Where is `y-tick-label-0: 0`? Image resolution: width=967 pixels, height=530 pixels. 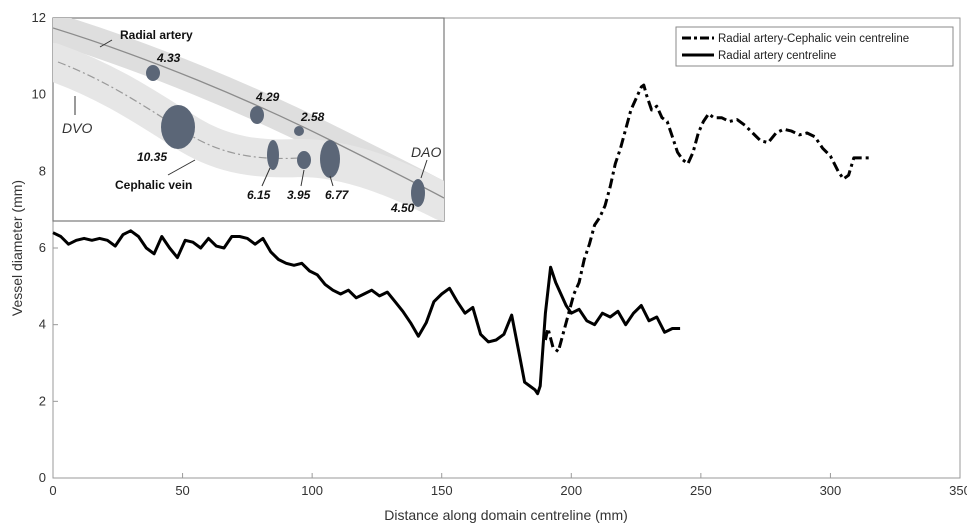
y-tick-label-0: 0 is located at coordinates (42, 477).